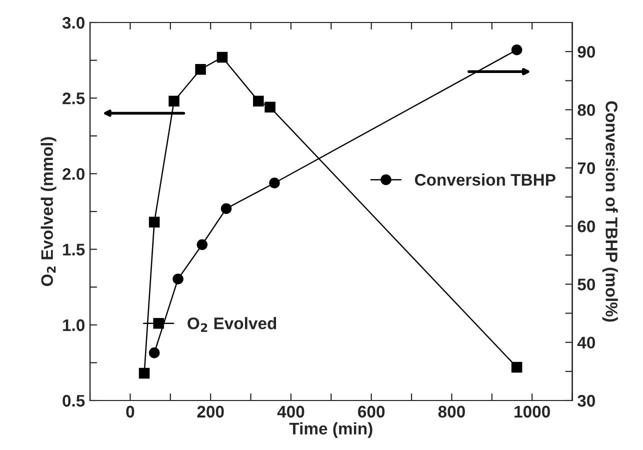 The image size is (643, 450). What do you see at coordinates (232, 324) in the screenshot?
I see `legend-label: O$_{2}$ Evolved` at bounding box center [232, 324].